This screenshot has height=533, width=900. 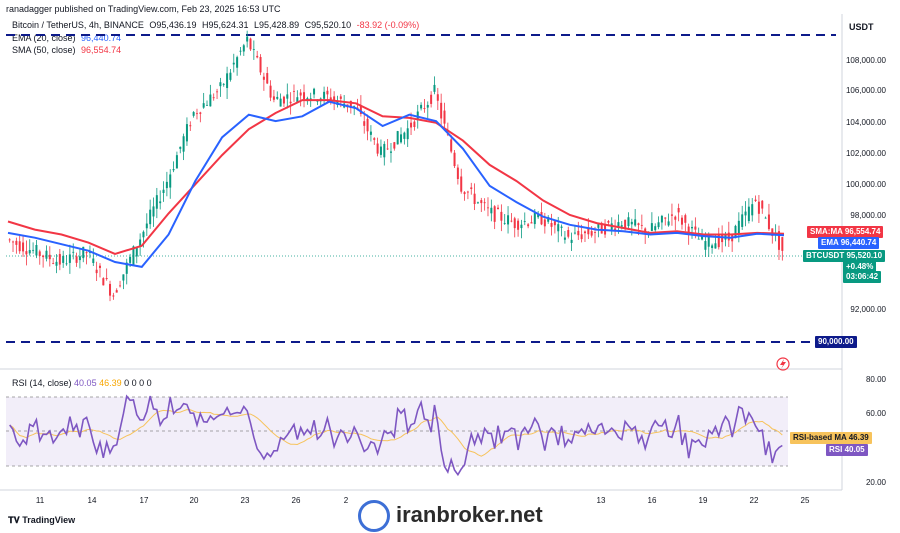 What do you see at coordinates (68, 38) in the screenshot?
I see `ema-legend: EMA (20, close) 96,440.74` at bounding box center [68, 38].